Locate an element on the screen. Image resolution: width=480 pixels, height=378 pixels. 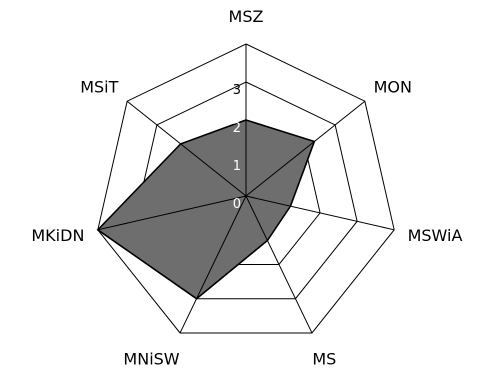
spoke-mnisw is located at coordinates (213, 264).